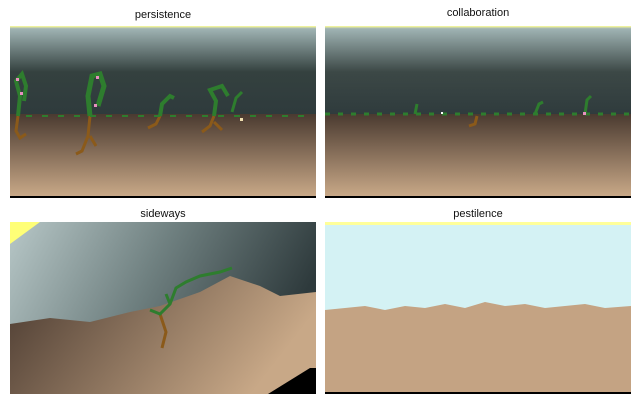 The image size is (632, 394). Describe the element at coordinates (478, 214) in the screenshot. I see `panel-title-pestilence: pestilence` at that location.